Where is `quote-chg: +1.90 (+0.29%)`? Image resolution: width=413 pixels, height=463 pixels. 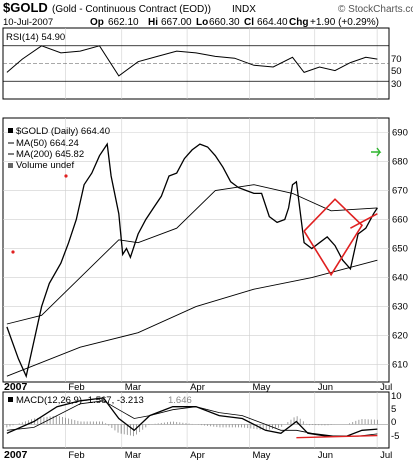 quote-chg: +1.90 (+0.29%) is located at coordinates (344, 22).